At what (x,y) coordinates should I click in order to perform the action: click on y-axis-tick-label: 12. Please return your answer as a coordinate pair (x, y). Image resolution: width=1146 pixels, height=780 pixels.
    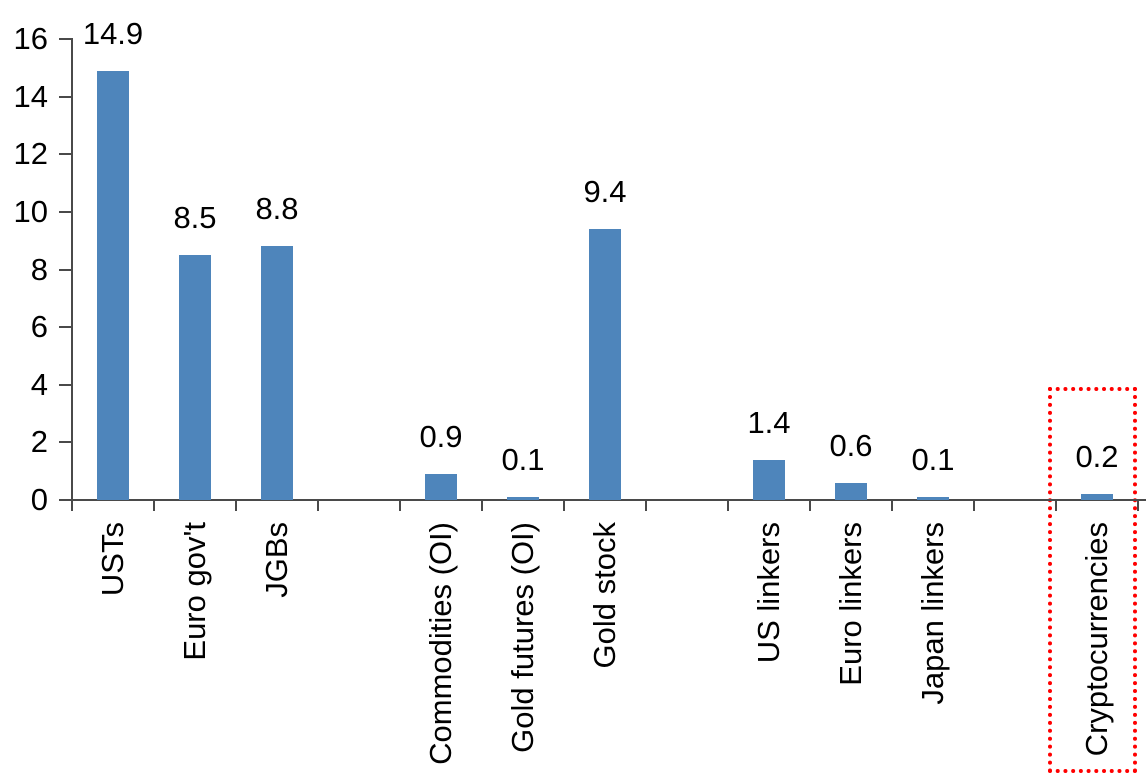
    Looking at the image, I should click on (30, 154).